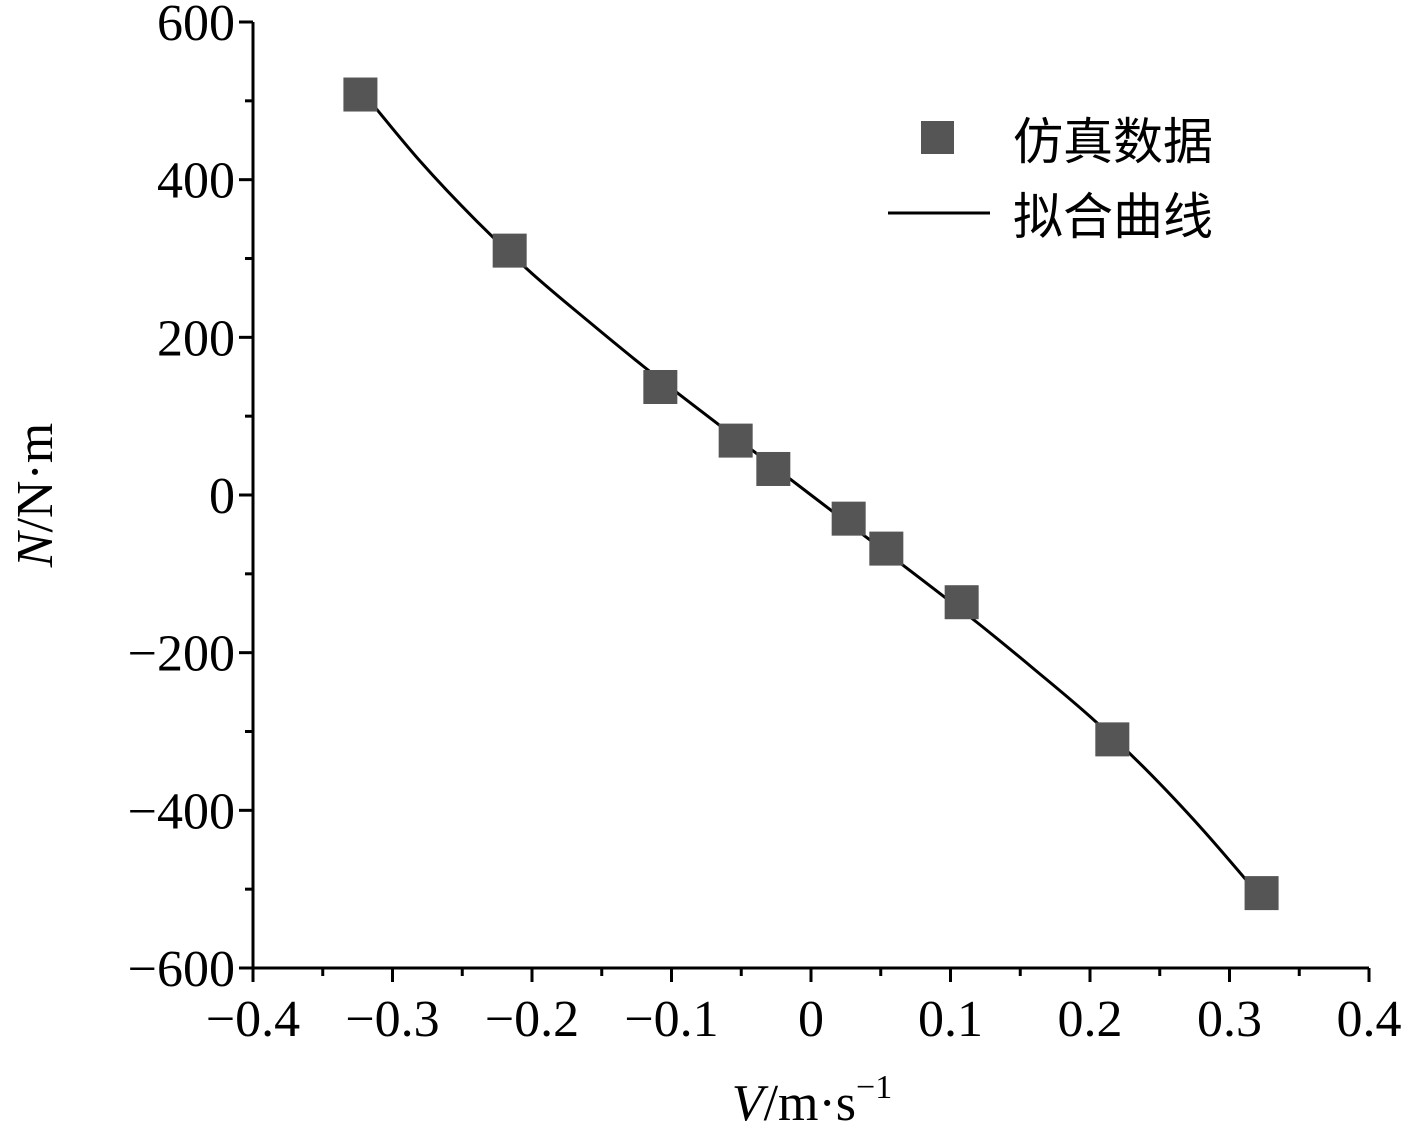 This screenshot has height=1128, width=1417. What do you see at coordinates (1050, 179) in the screenshot?
I see `legend: 仿真数据 拟合曲线` at bounding box center [1050, 179].